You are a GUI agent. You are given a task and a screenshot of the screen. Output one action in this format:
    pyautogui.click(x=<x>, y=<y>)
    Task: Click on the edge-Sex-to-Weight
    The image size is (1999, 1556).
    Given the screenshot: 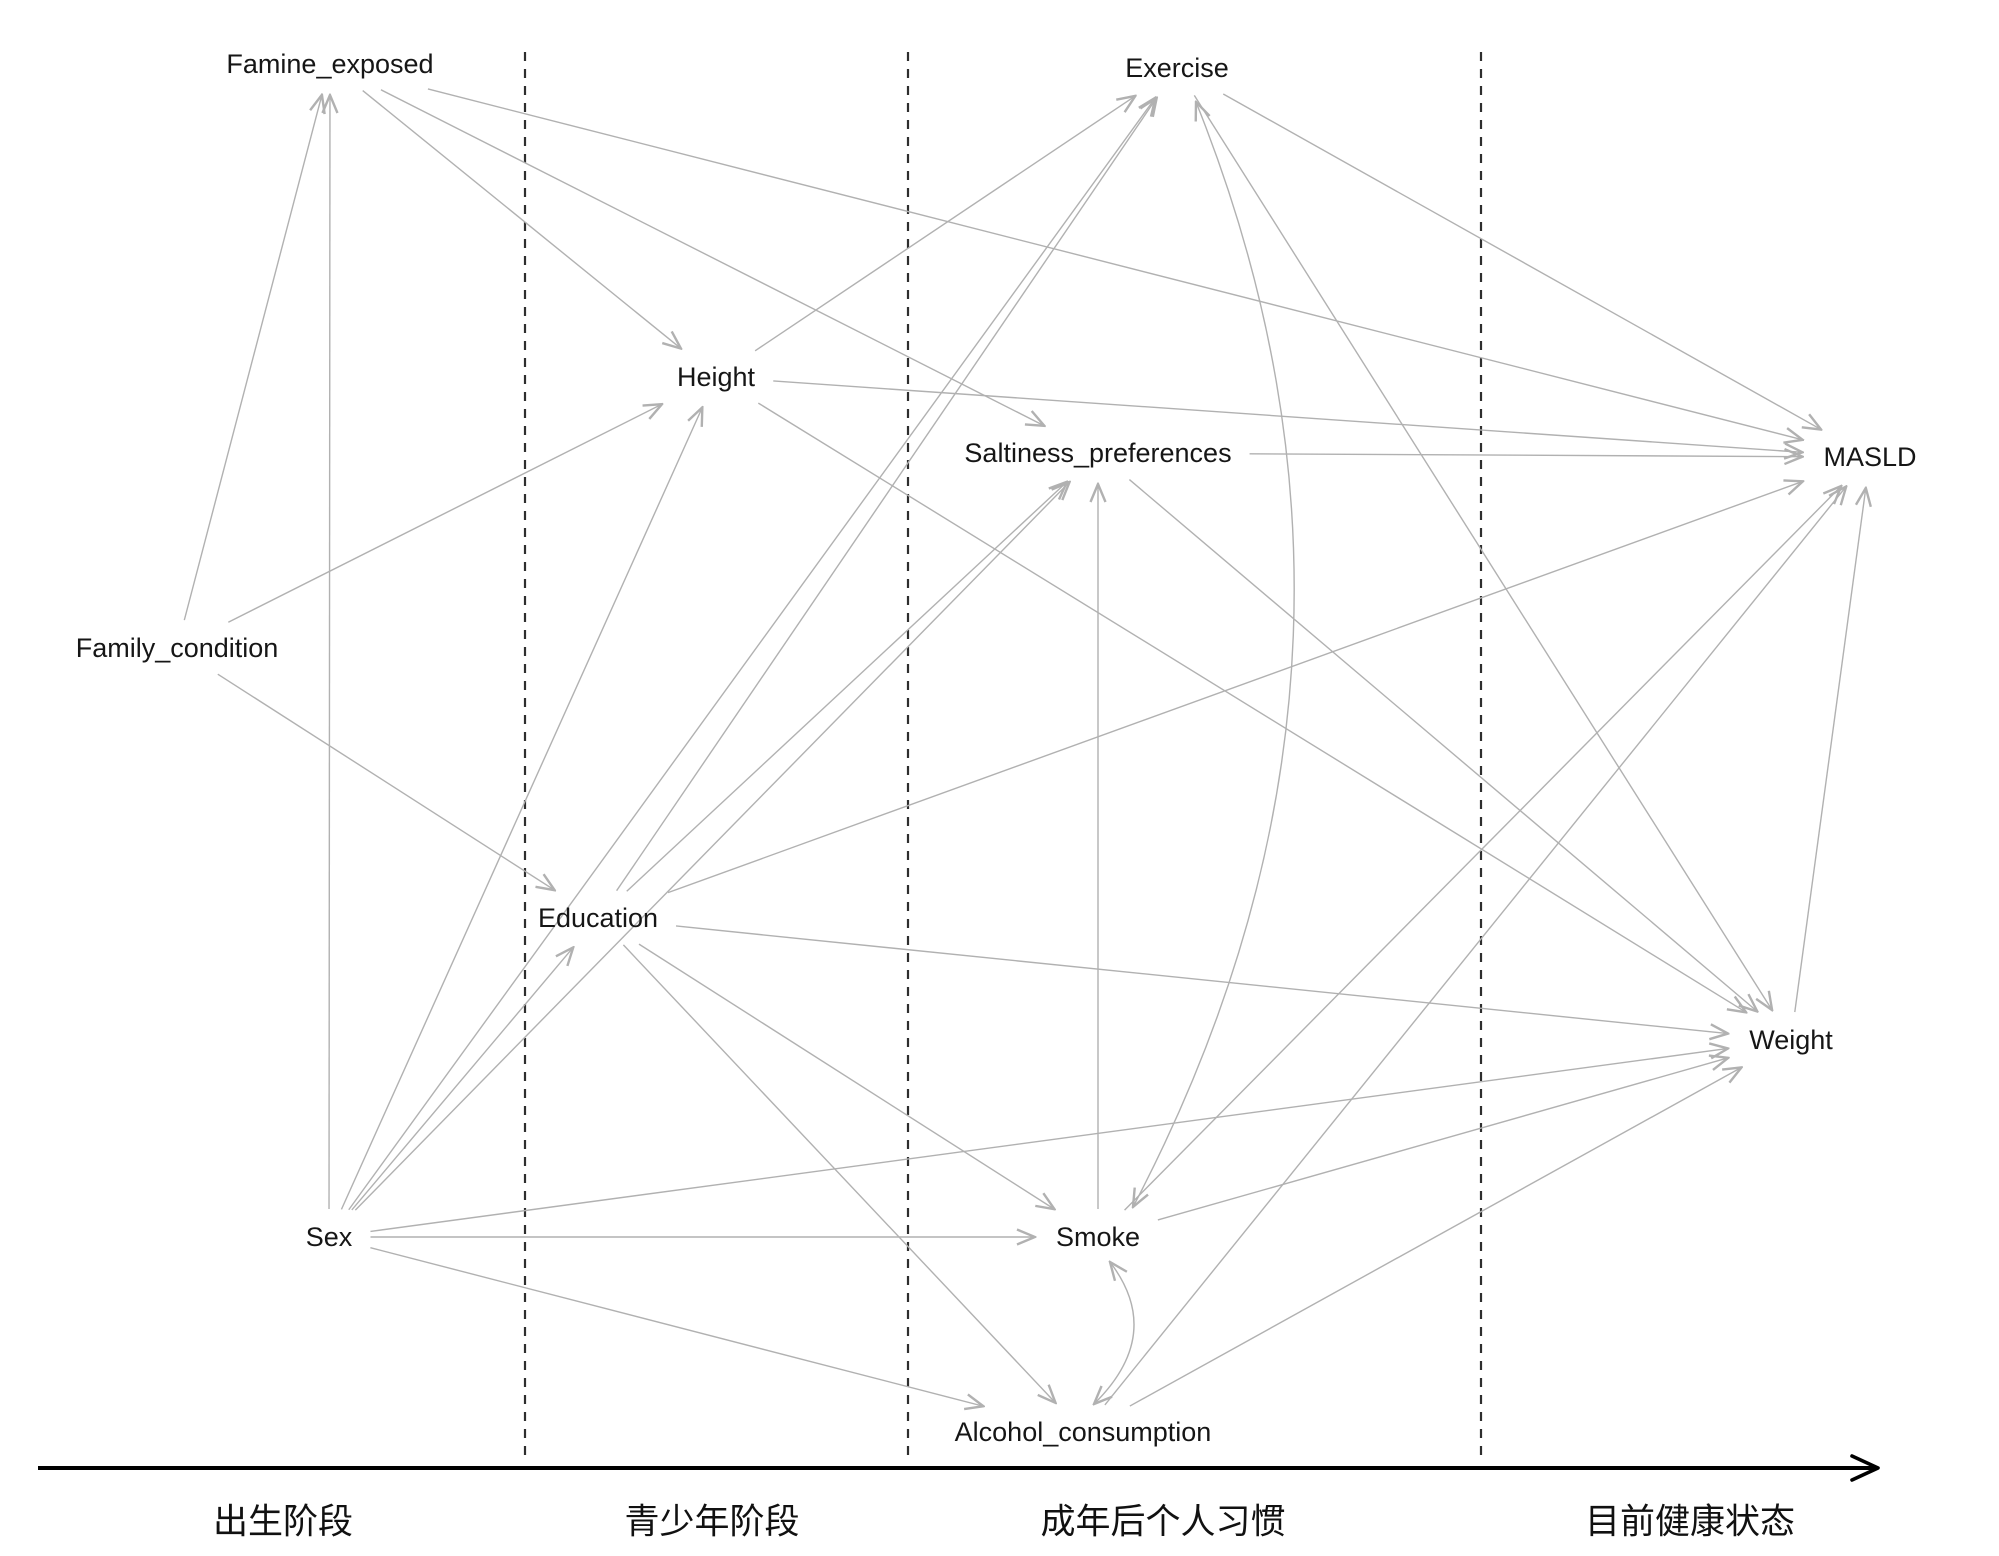 What is the action you would take?
    pyautogui.click(x=1049, y=1140)
    